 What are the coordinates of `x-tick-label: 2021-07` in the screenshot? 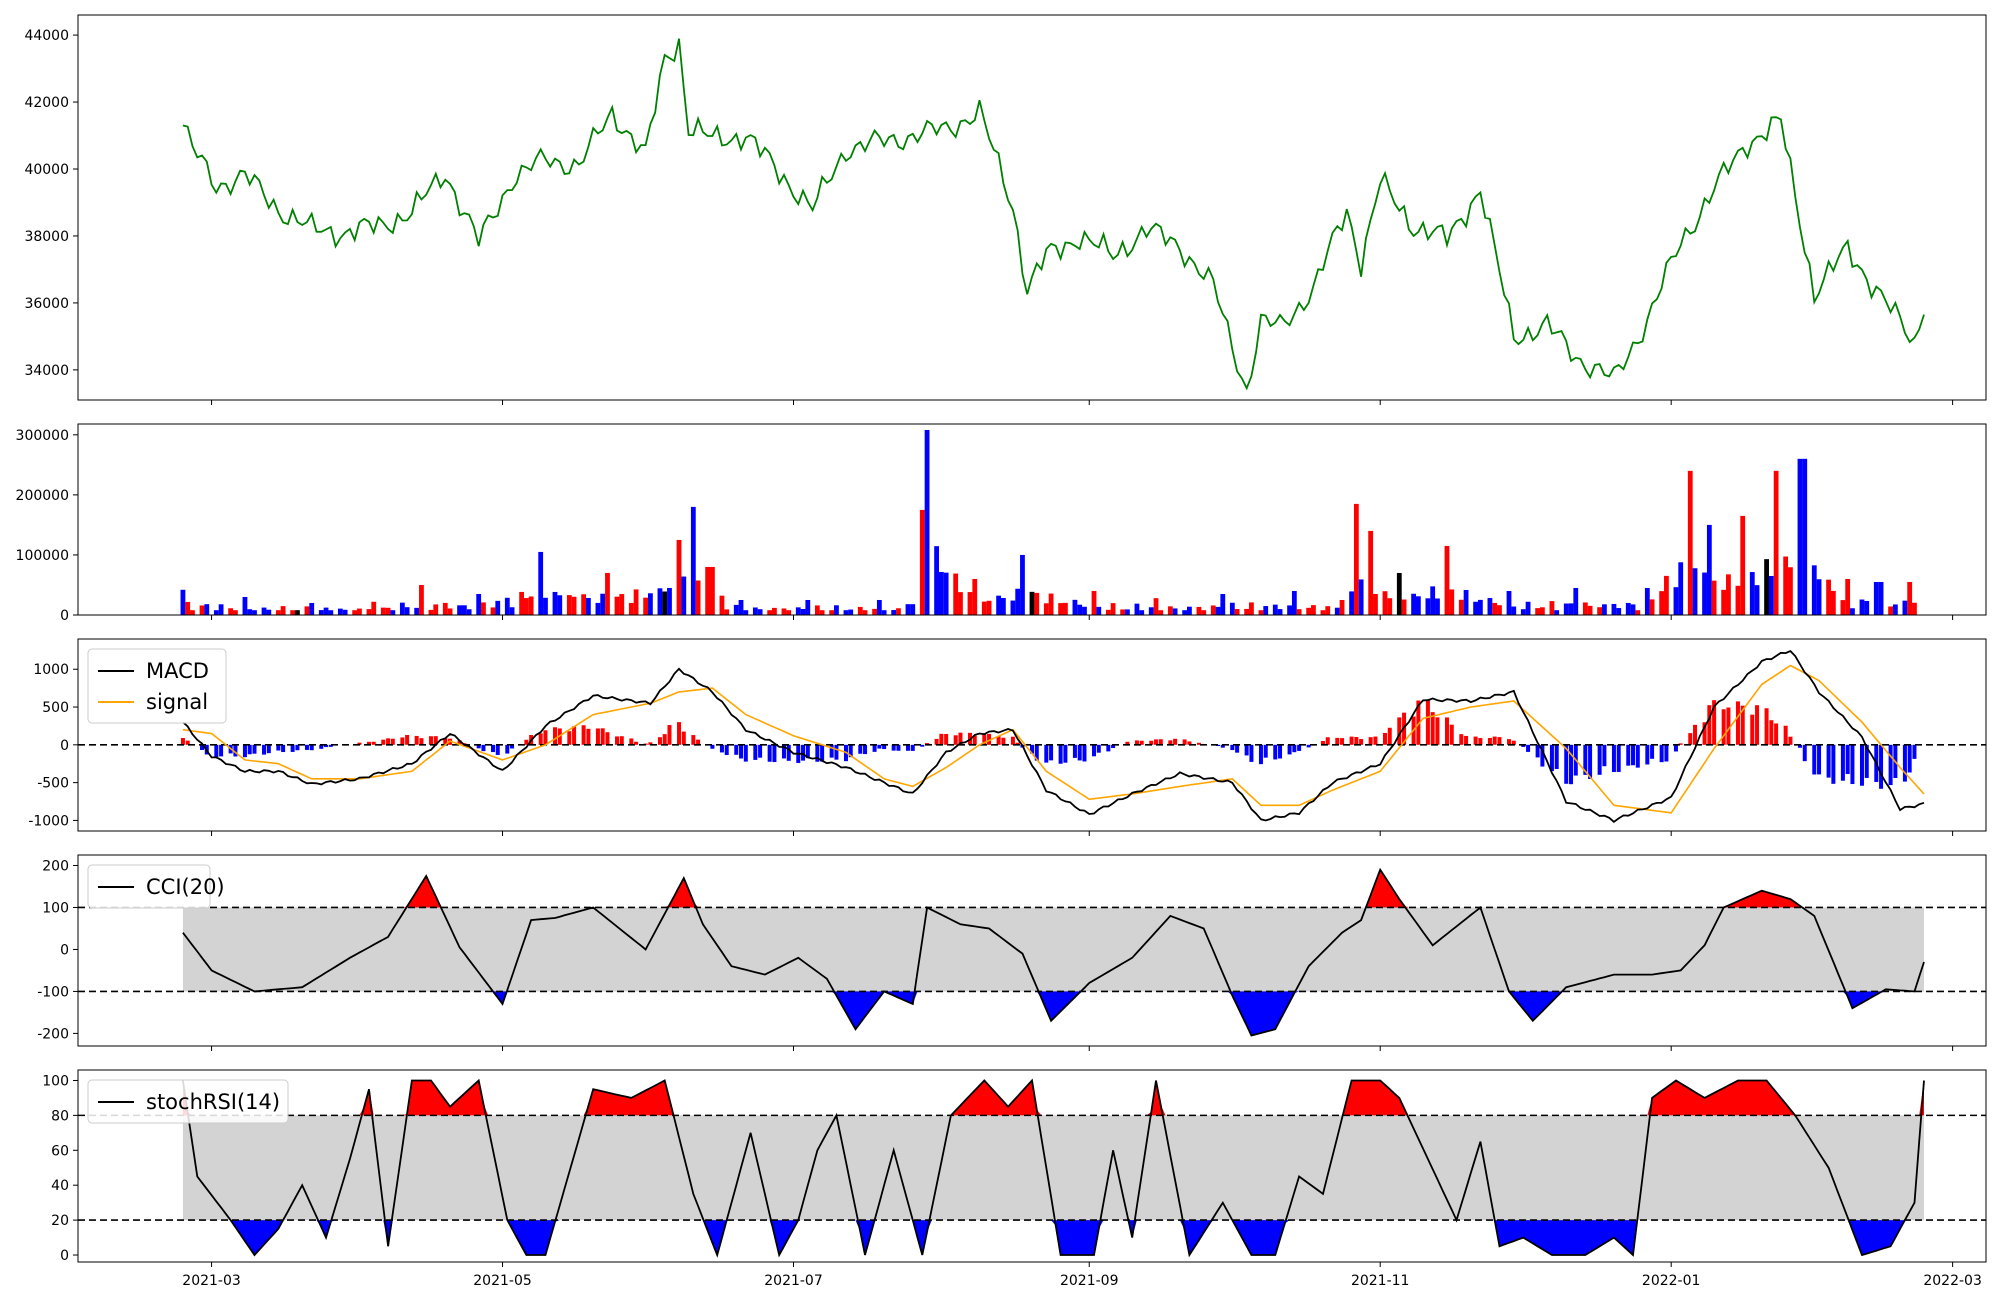 It's located at (793, 1281).